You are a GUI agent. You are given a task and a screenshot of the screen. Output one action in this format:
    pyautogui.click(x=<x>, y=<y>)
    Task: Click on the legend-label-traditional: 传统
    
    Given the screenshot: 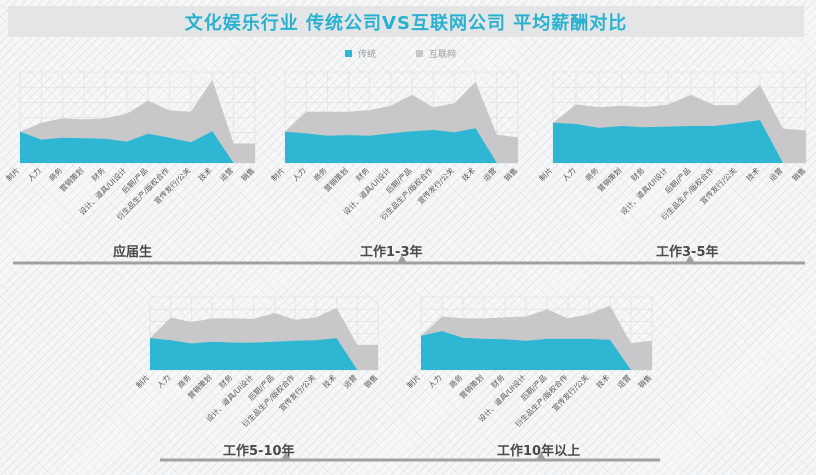 What is the action you would take?
    pyautogui.click(x=367, y=55)
    